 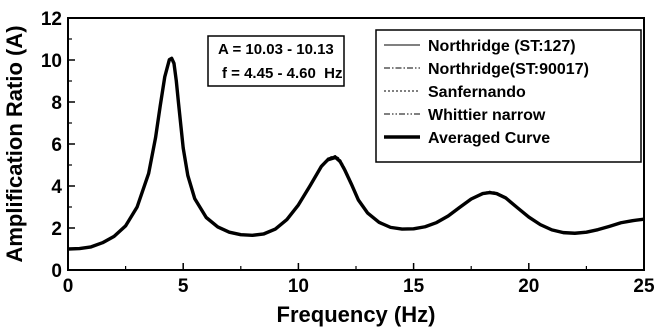 What do you see at coordinates (528, 286) in the screenshot?
I see `x-tick-label: 20` at bounding box center [528, 286].